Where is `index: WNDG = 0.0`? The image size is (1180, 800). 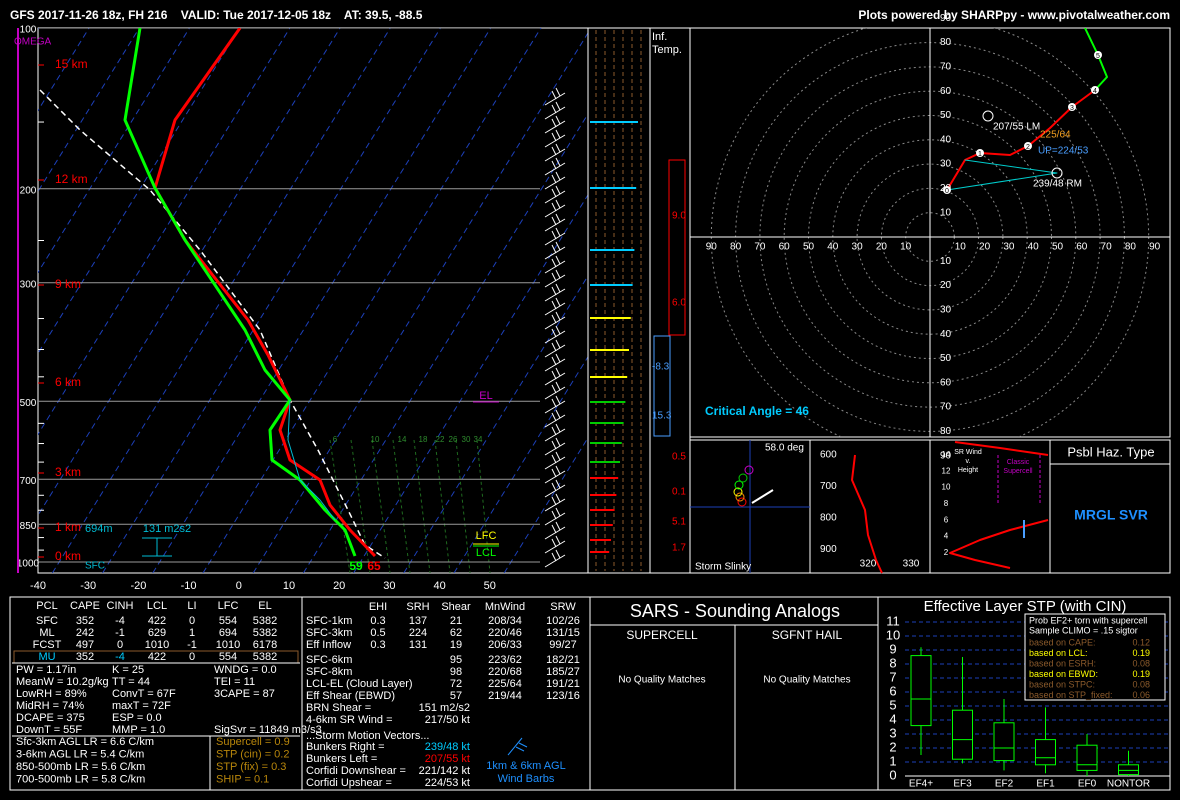
index: WNDG = 0.0 is located at coordinates (245, 670).